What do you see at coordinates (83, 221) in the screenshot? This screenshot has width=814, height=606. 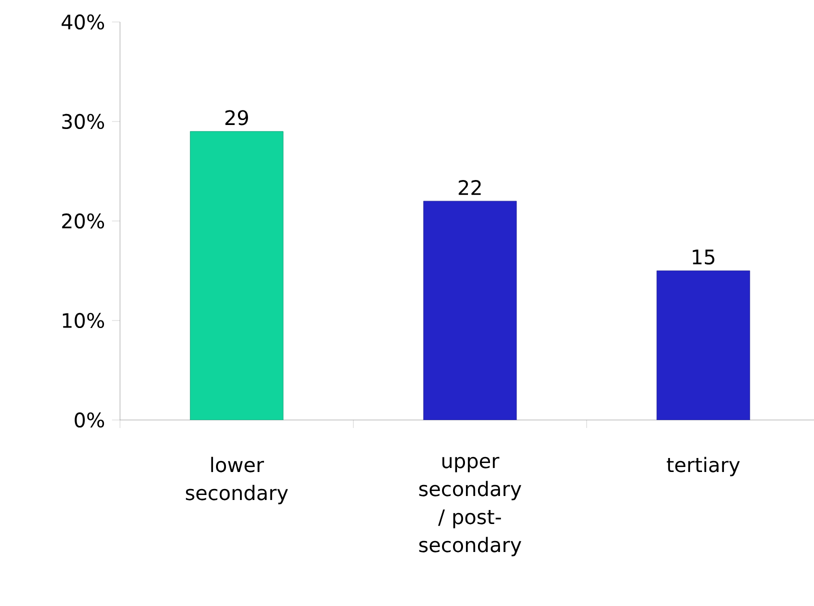 I see `y-tick-label: 20%` at bounding box center [83, 221].